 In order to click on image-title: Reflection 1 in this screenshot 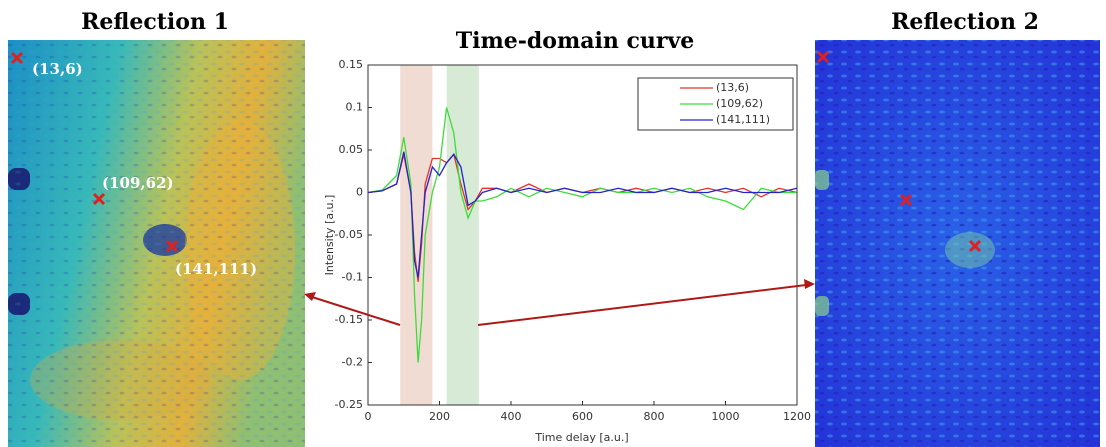, I will do `click(155, 22)`.